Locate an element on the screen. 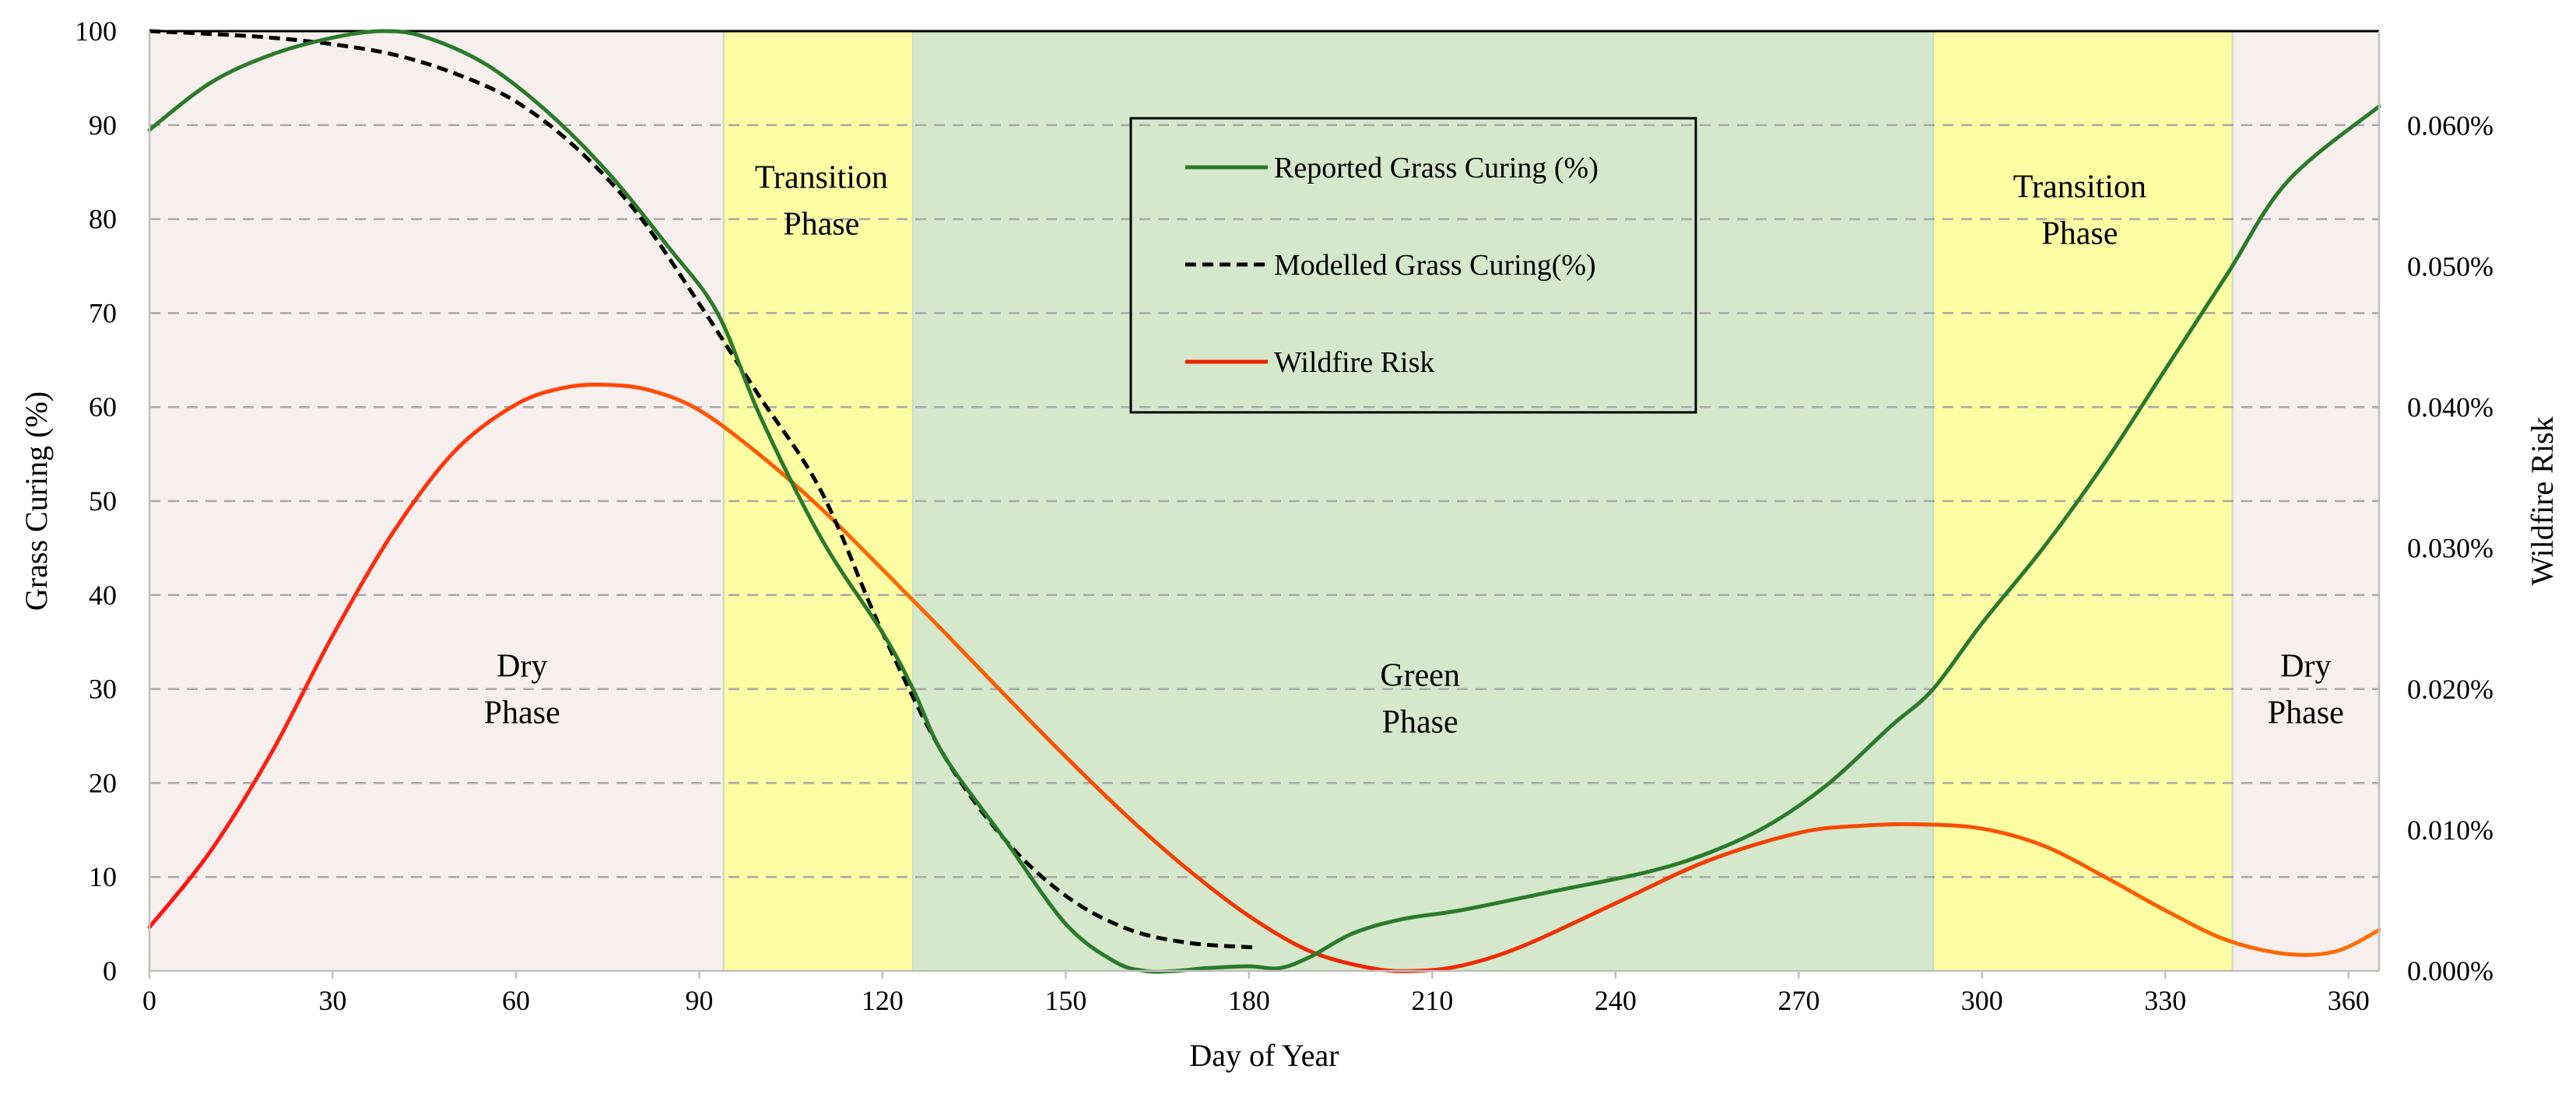  y2-axis-title: Wildfire Risk is located at coordinates (2543, 500).